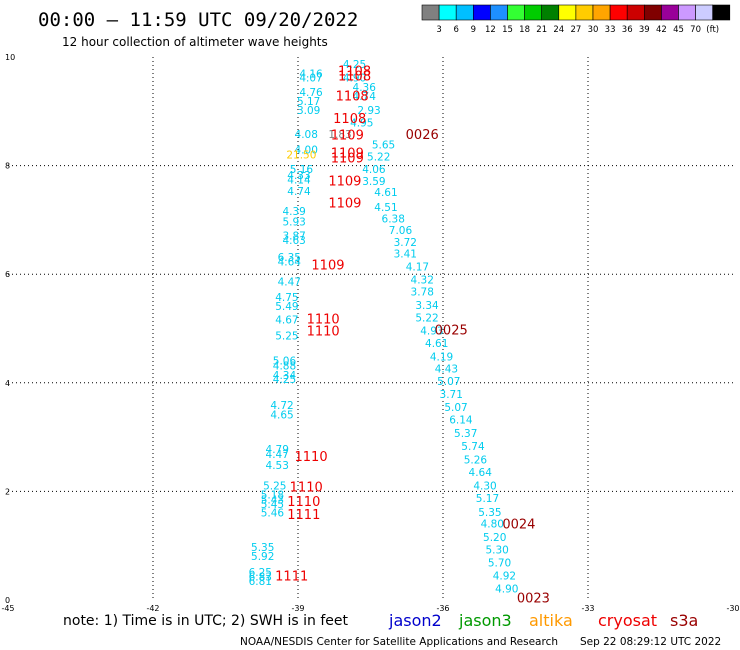 The image size is (740, 650). Describe the element at coordinates (490, 30) in the screenshot. I see `color-scale-label: 12` at that location.